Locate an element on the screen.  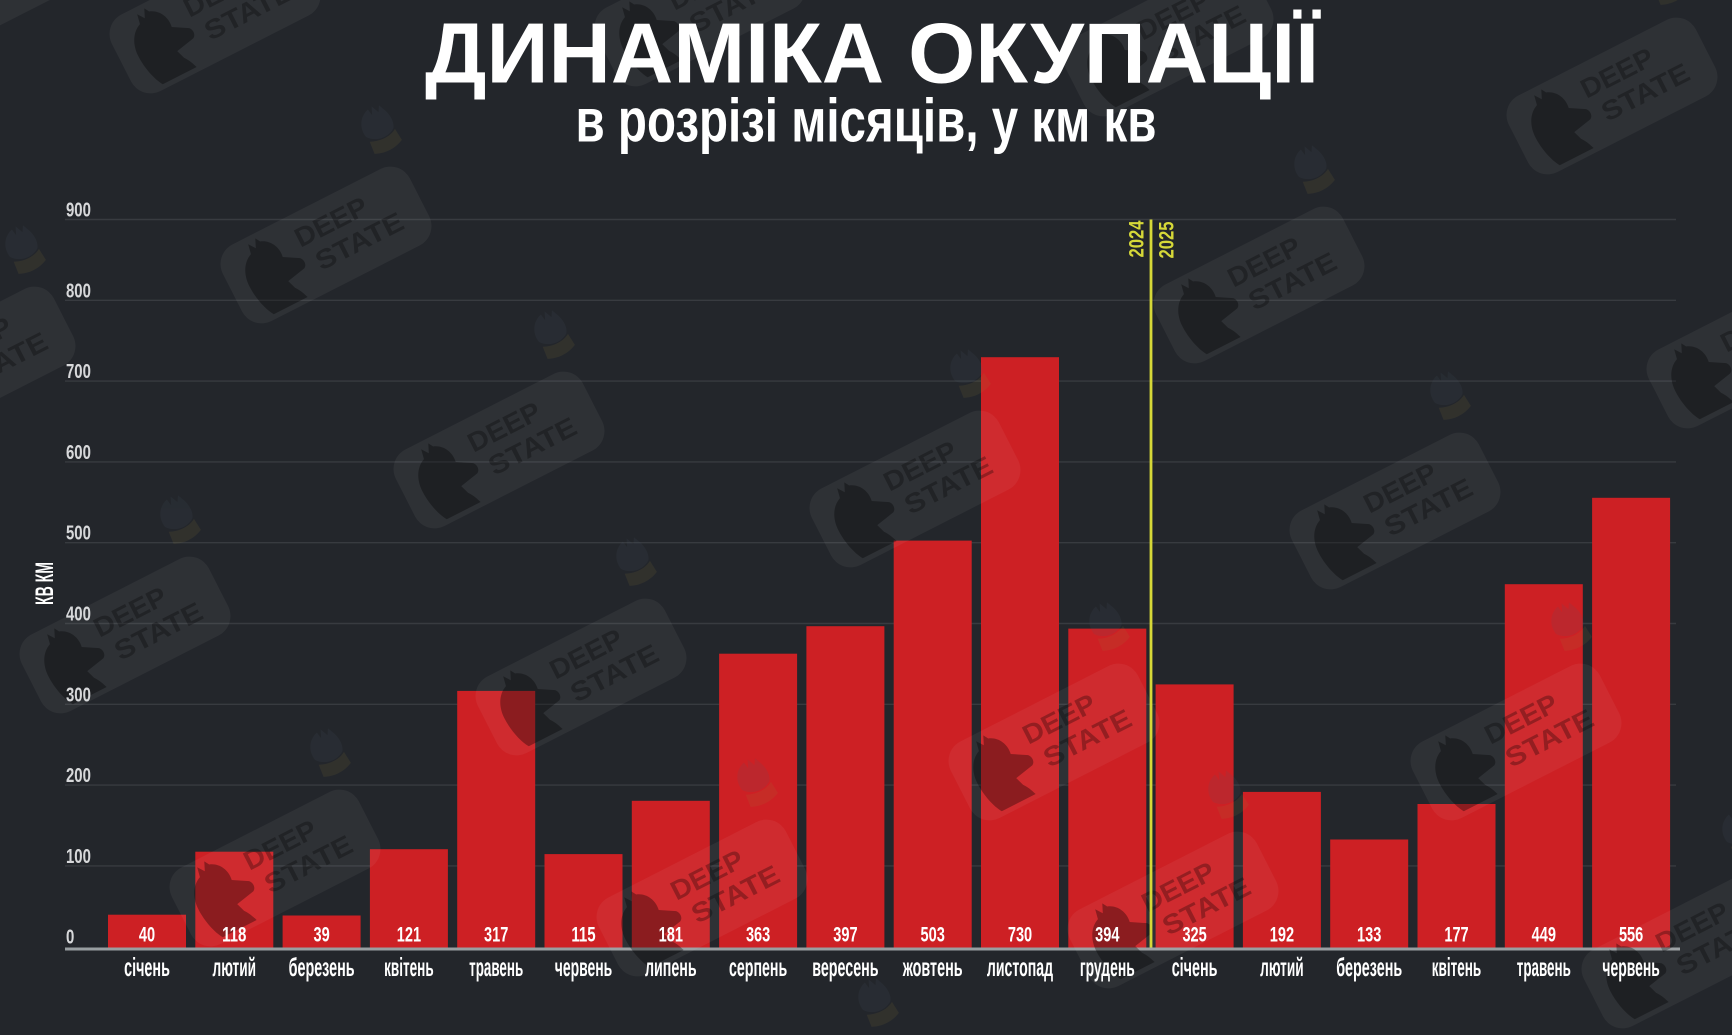
svg-text: липень is located at coordinates (671, 967).